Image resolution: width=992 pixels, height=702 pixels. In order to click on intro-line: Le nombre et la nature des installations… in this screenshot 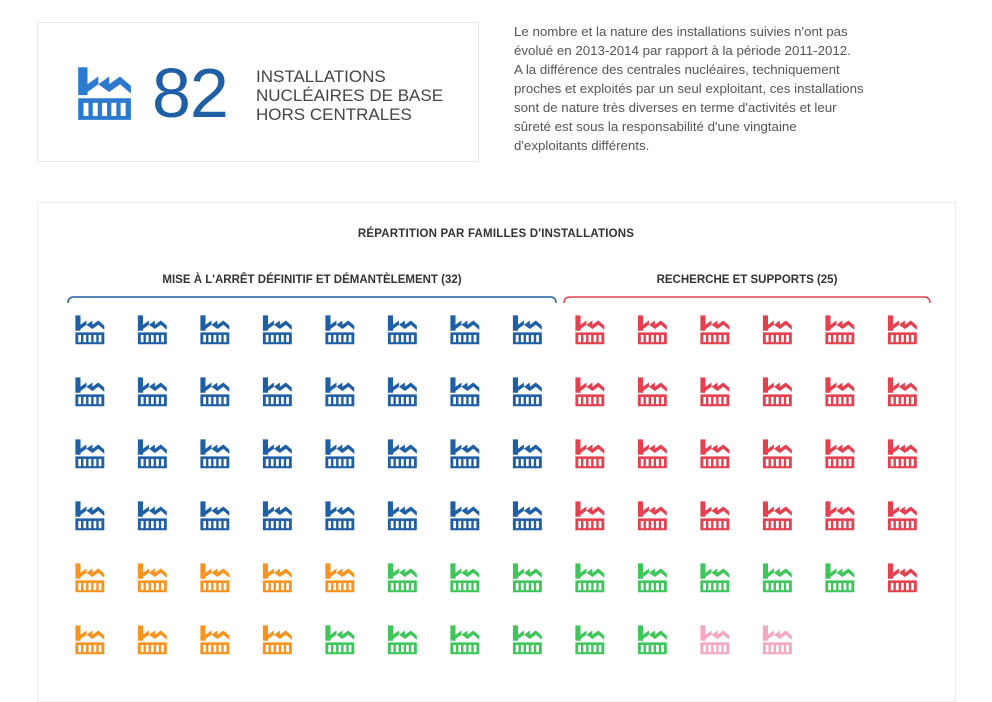, I will do `click(681, 31)`.